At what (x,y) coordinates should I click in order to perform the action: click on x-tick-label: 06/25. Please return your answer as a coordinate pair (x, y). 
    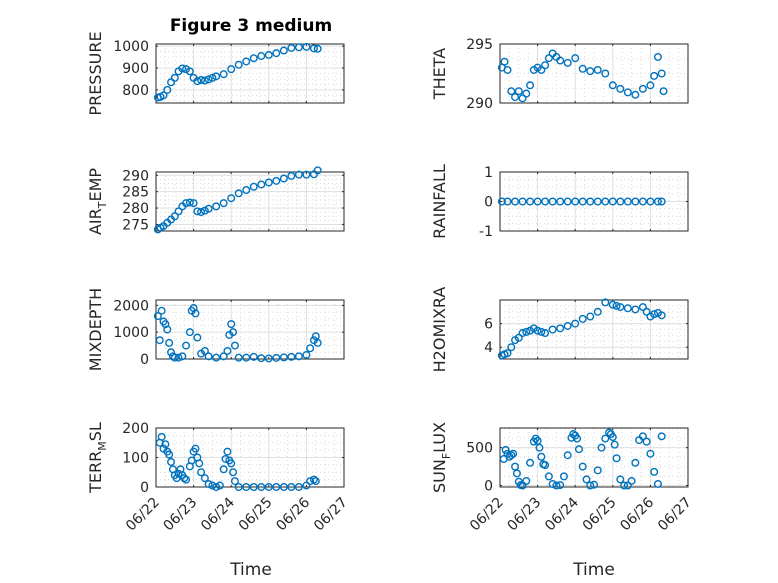
    Looking at the image, I should click on (600, 515).